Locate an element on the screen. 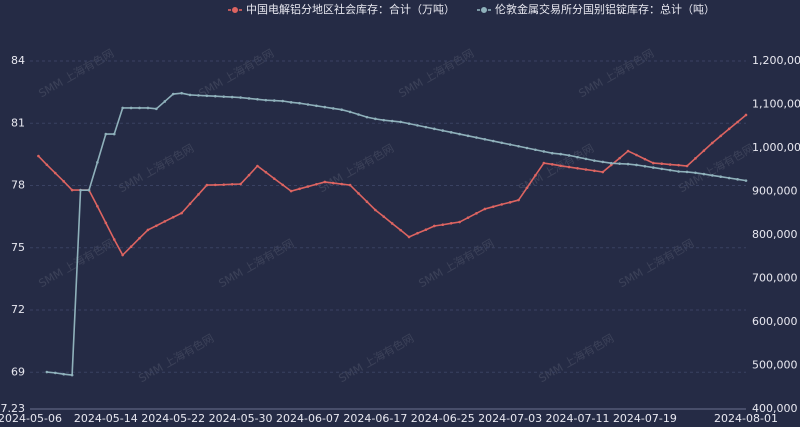 The width and height of the screenshot is (800, 427). y-tick-label: 81 is located at coordinates (18, 122).